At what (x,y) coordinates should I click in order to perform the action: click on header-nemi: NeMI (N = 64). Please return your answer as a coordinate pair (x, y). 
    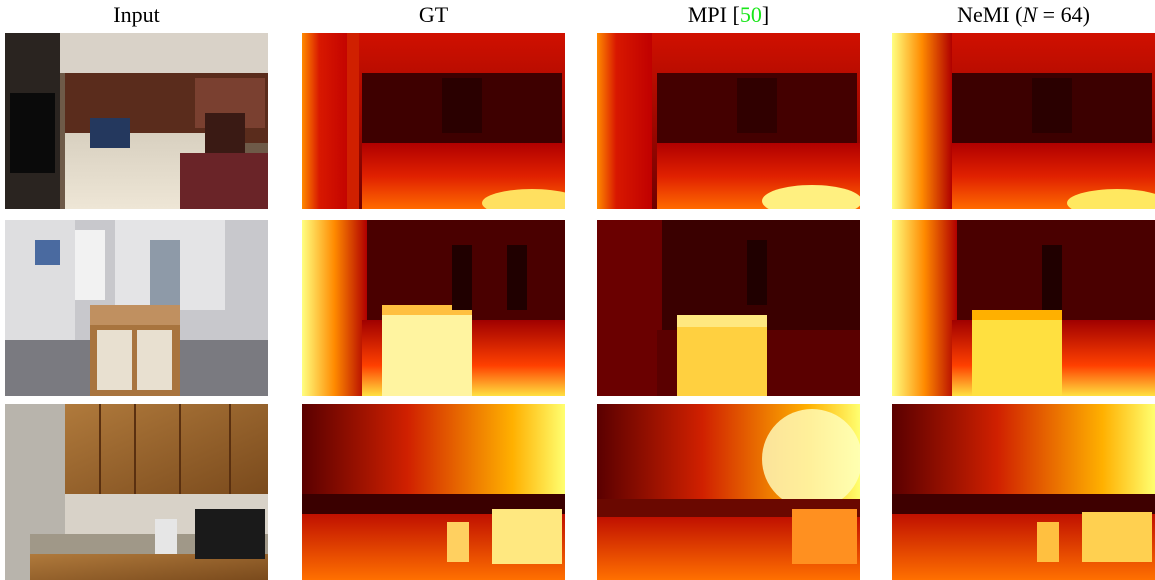
    Looking at the image, I should click on (1023, 14).